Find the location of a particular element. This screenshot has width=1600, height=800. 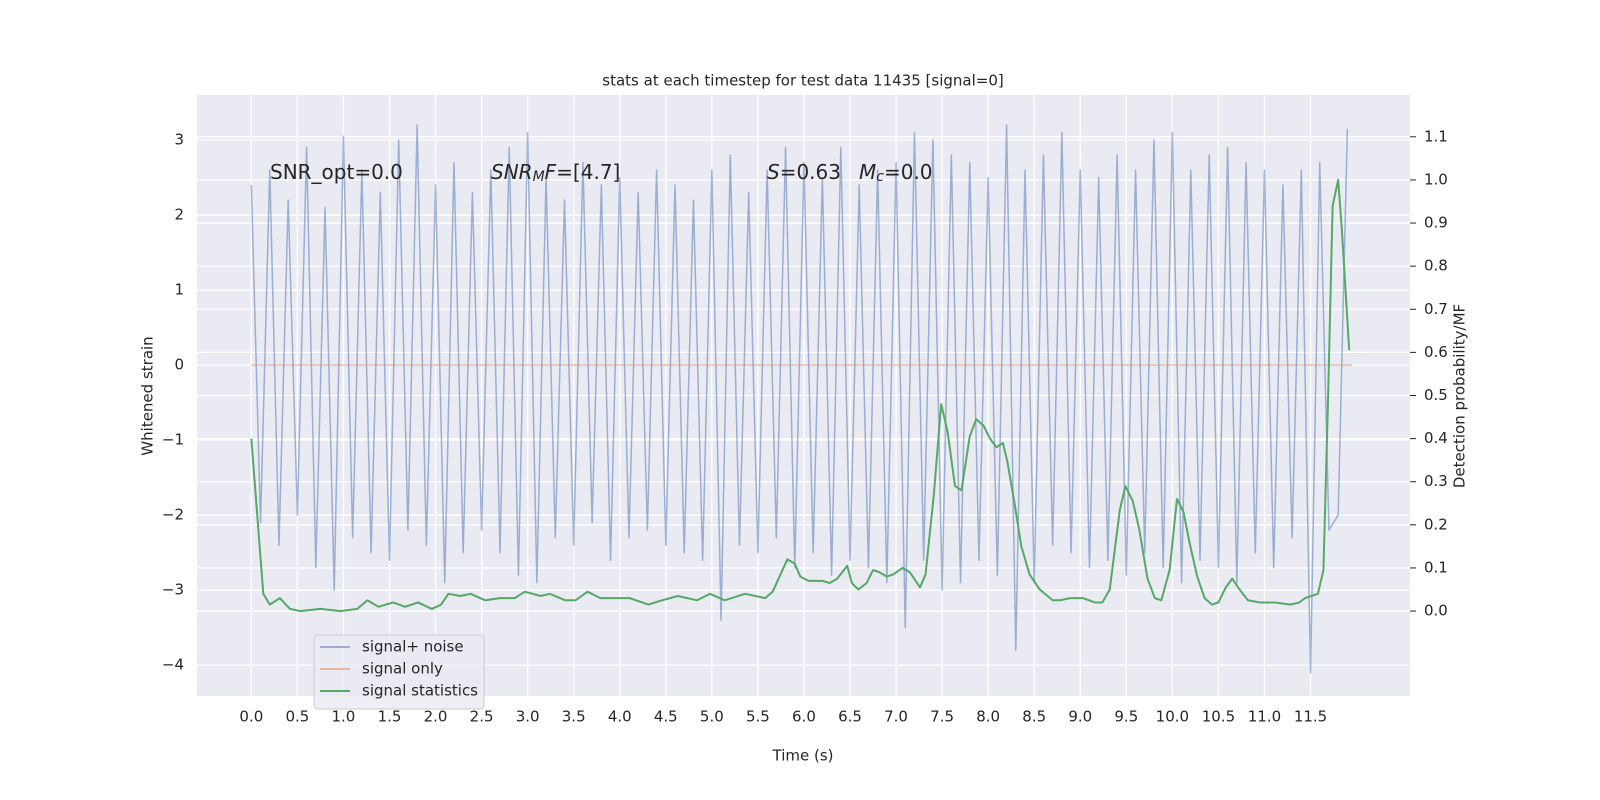

y-tick-label: −3 is located at coordinates (173, 590).